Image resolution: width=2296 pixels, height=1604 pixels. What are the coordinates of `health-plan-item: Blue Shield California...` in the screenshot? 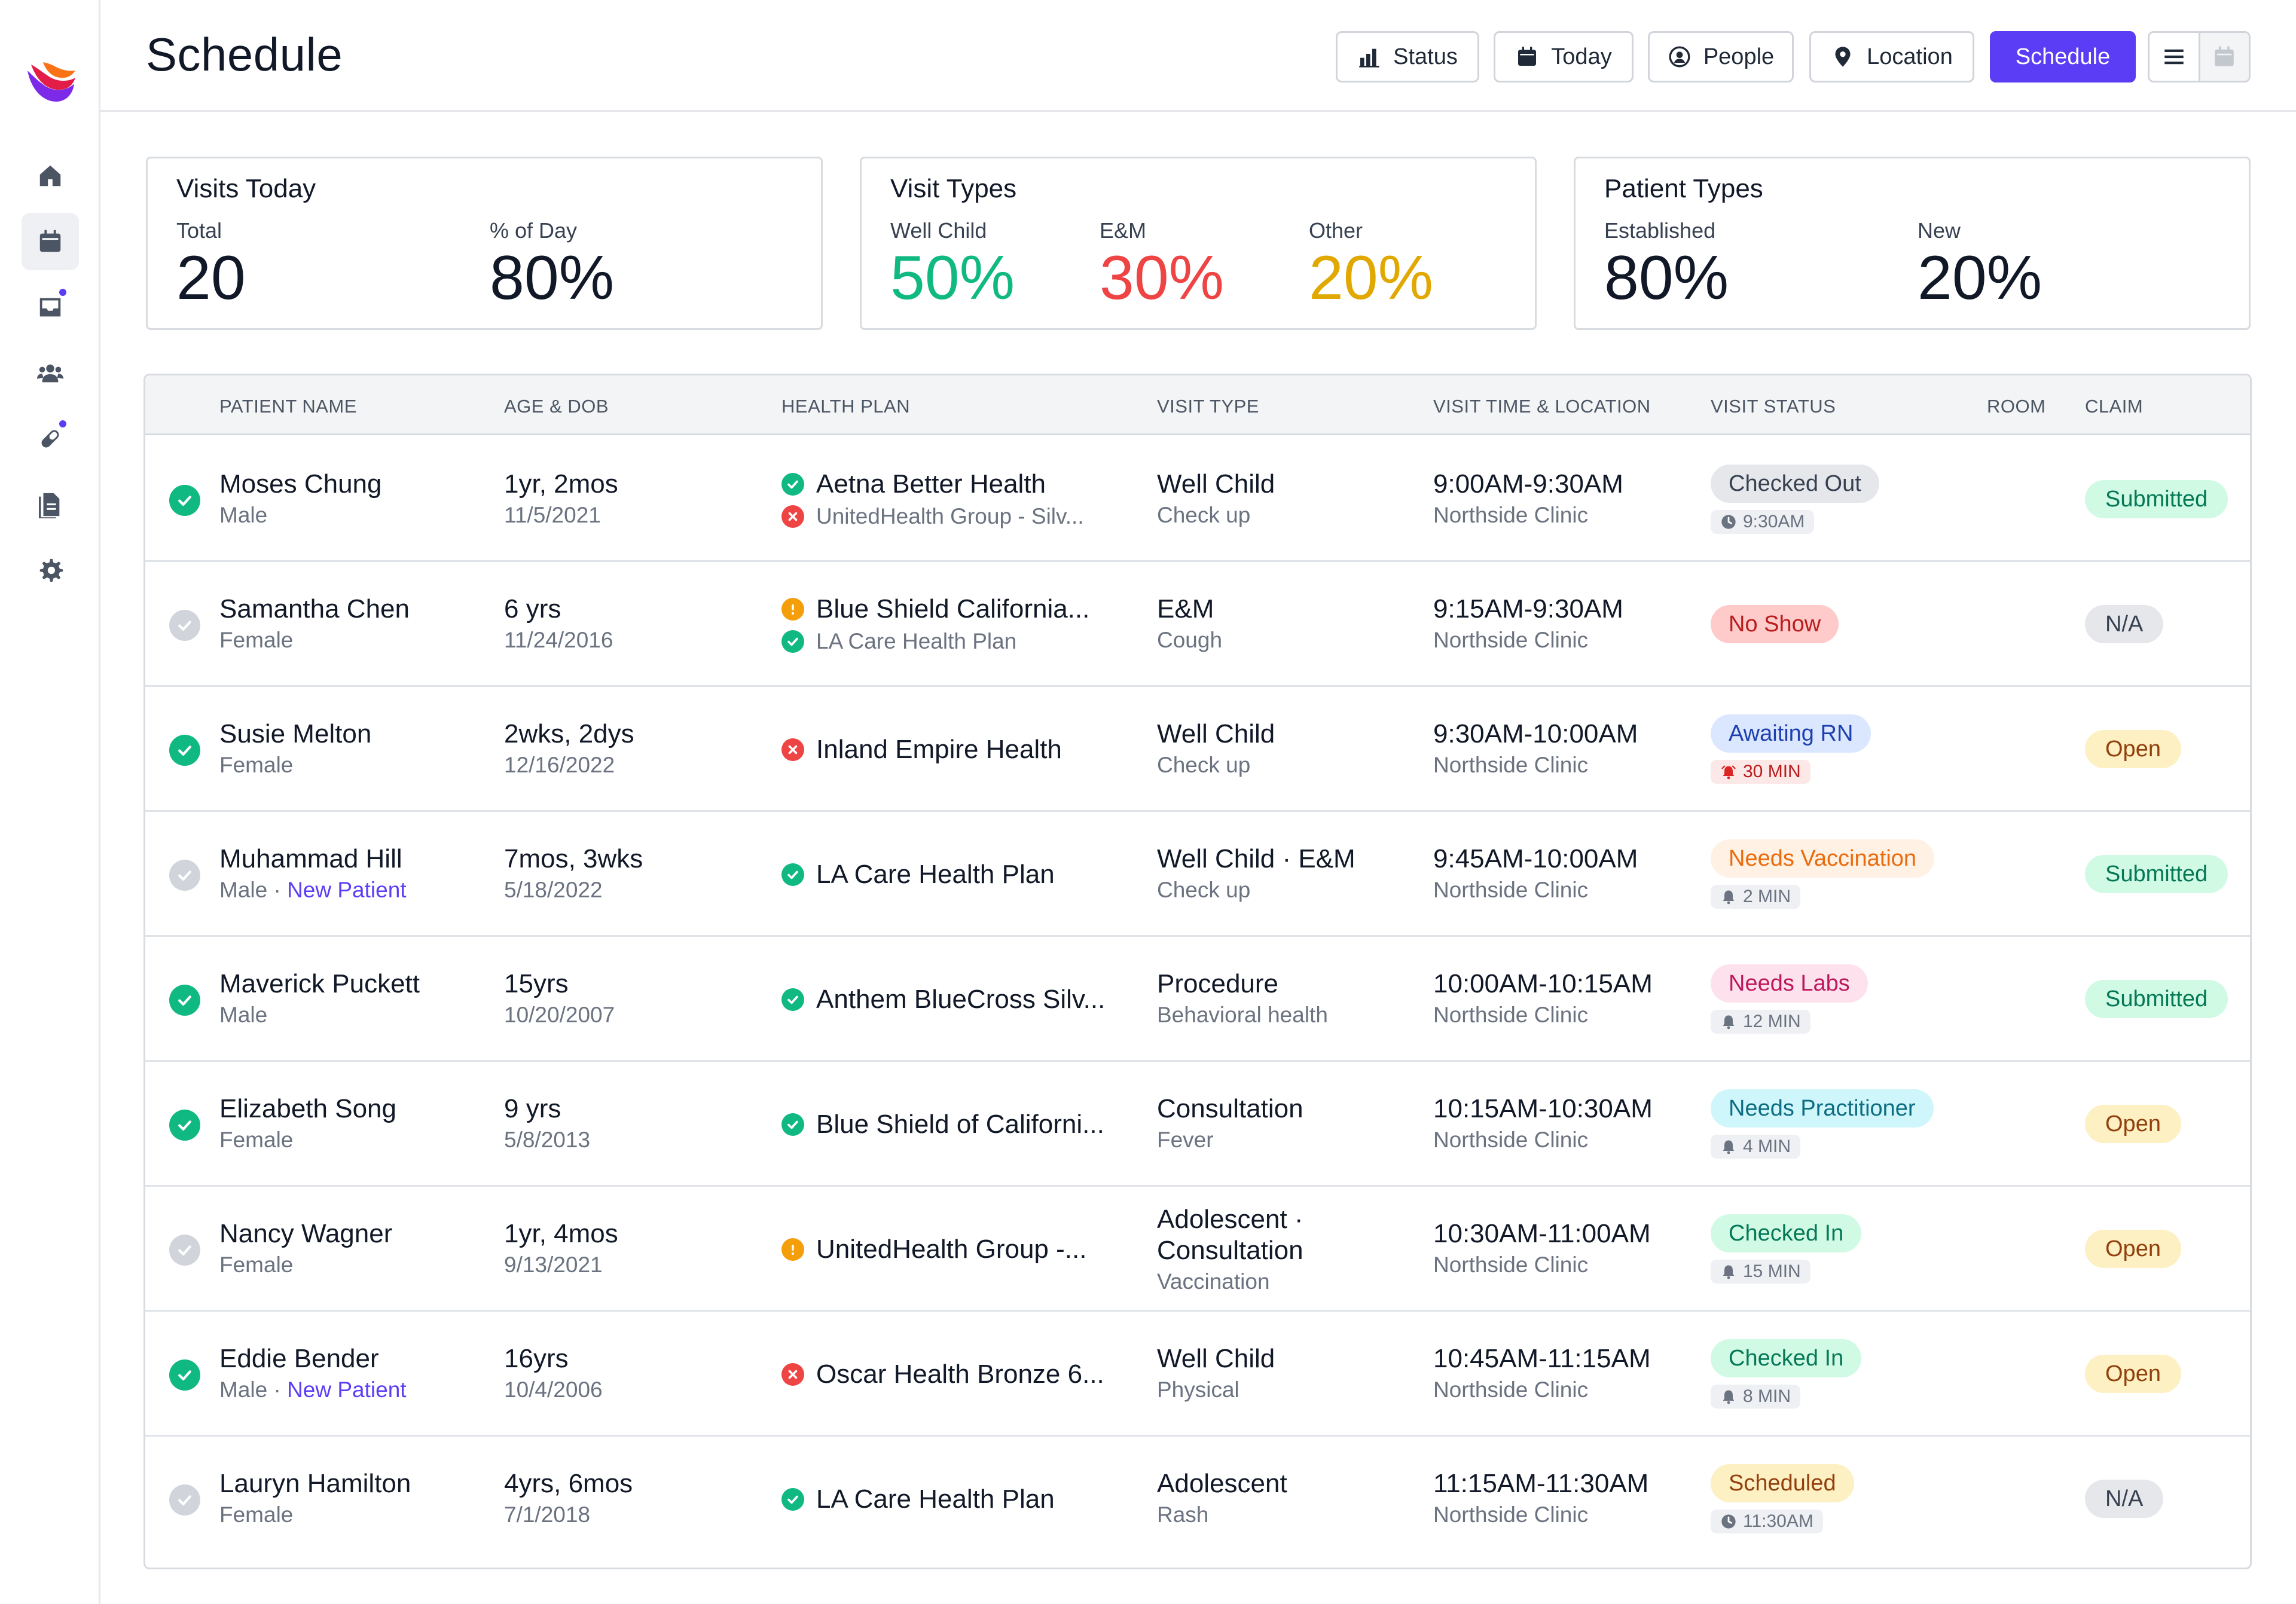 It's located at (935, 609).